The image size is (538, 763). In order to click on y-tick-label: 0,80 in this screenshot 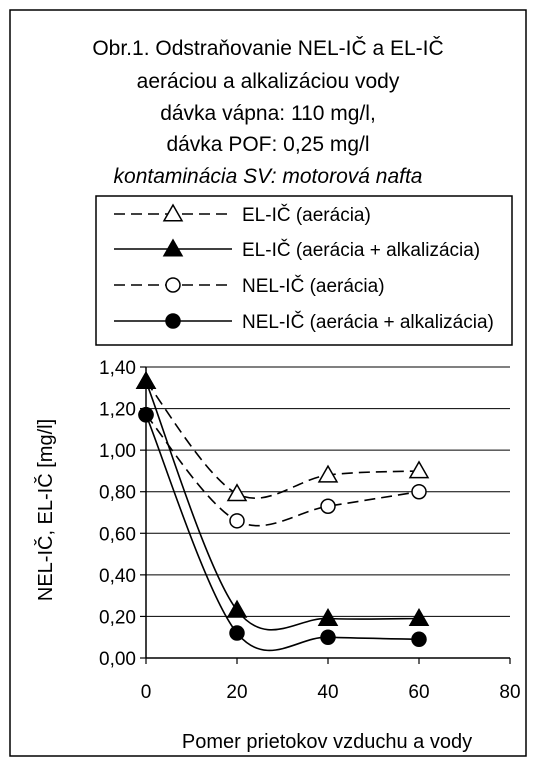, I will do `click(117, 493)`.